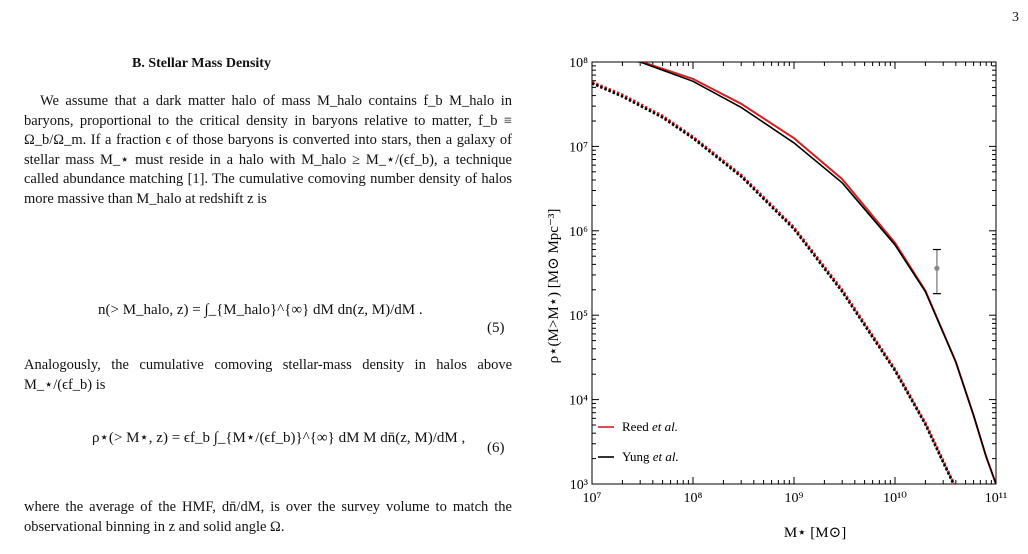 The height and width of the screenshot is (554, 1028). What do you see at coordinates (650, 456) in the screenshot?
I see `legend-label: Yung et al.` at bounding box center [650, 456].